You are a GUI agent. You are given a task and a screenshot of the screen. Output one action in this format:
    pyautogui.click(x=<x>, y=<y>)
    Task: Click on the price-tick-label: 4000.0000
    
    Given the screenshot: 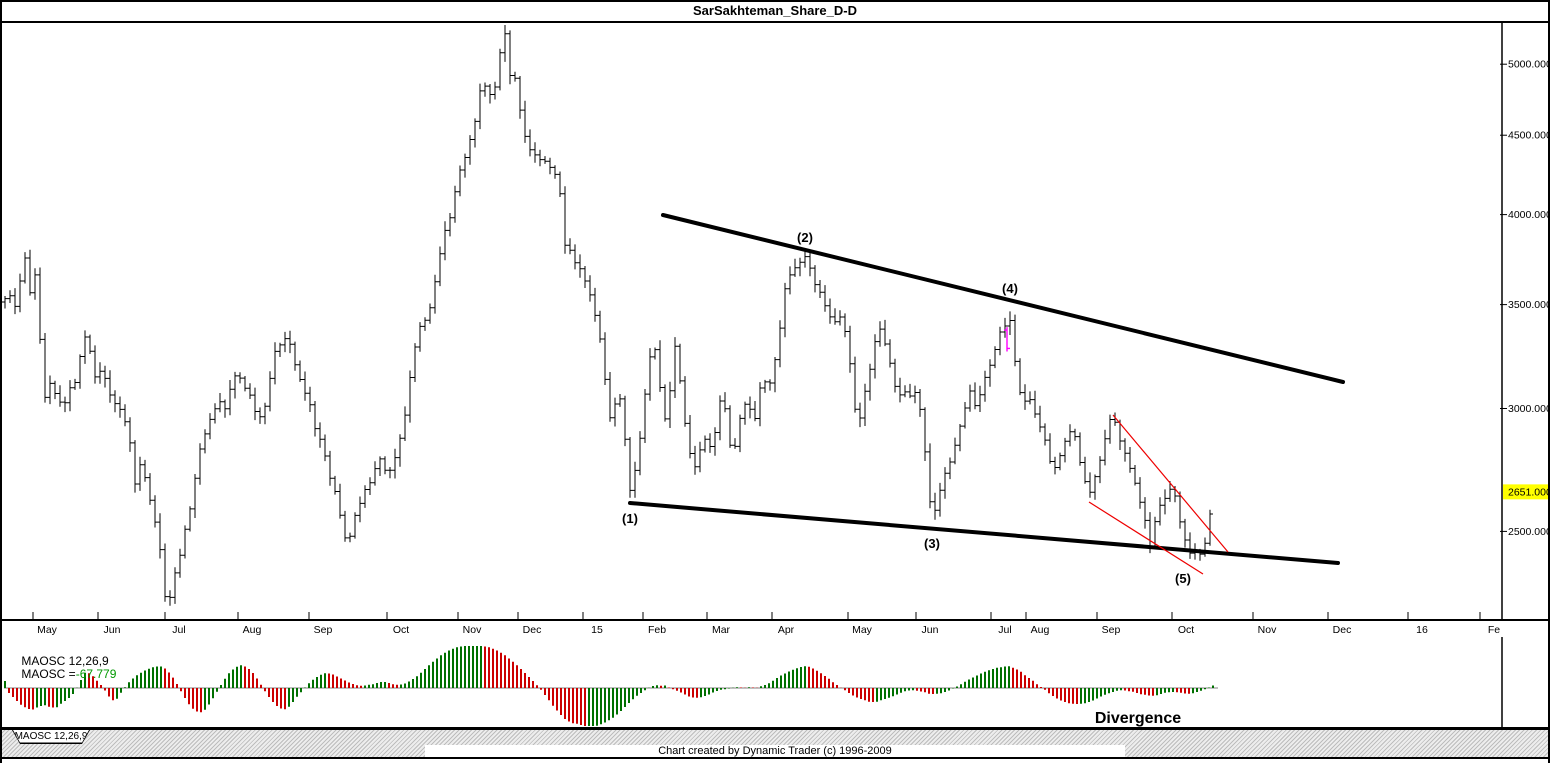 What is the action you would take?
    pyautogui.click(x=1529, y=215)
    